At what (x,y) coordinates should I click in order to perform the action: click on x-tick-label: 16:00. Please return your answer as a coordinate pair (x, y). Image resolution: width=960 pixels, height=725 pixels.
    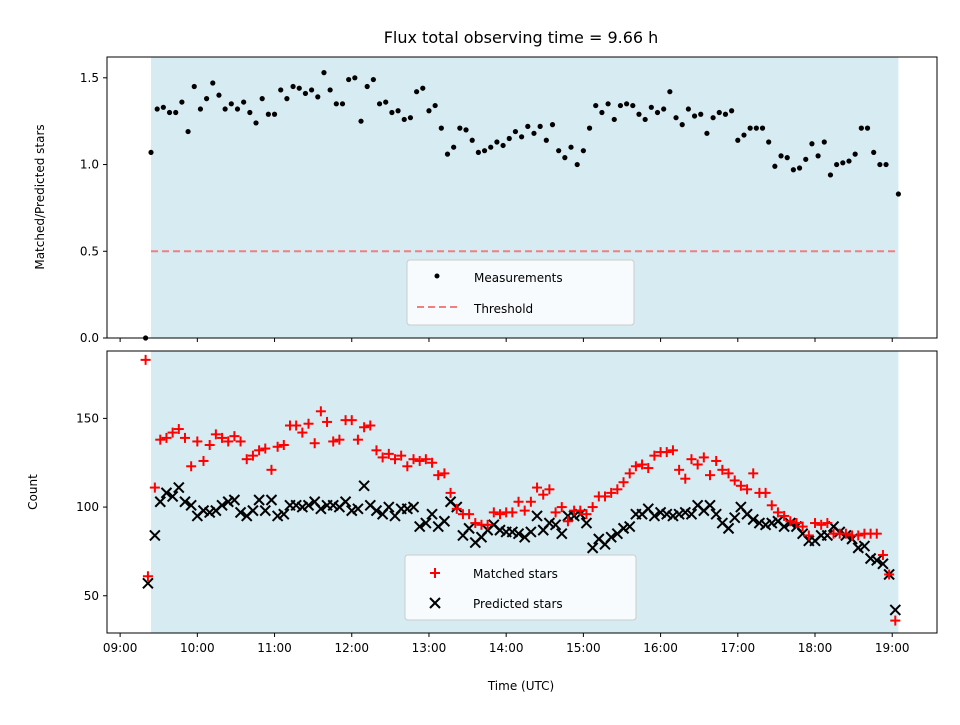
    Looking at the image, I should click on (660, 648).